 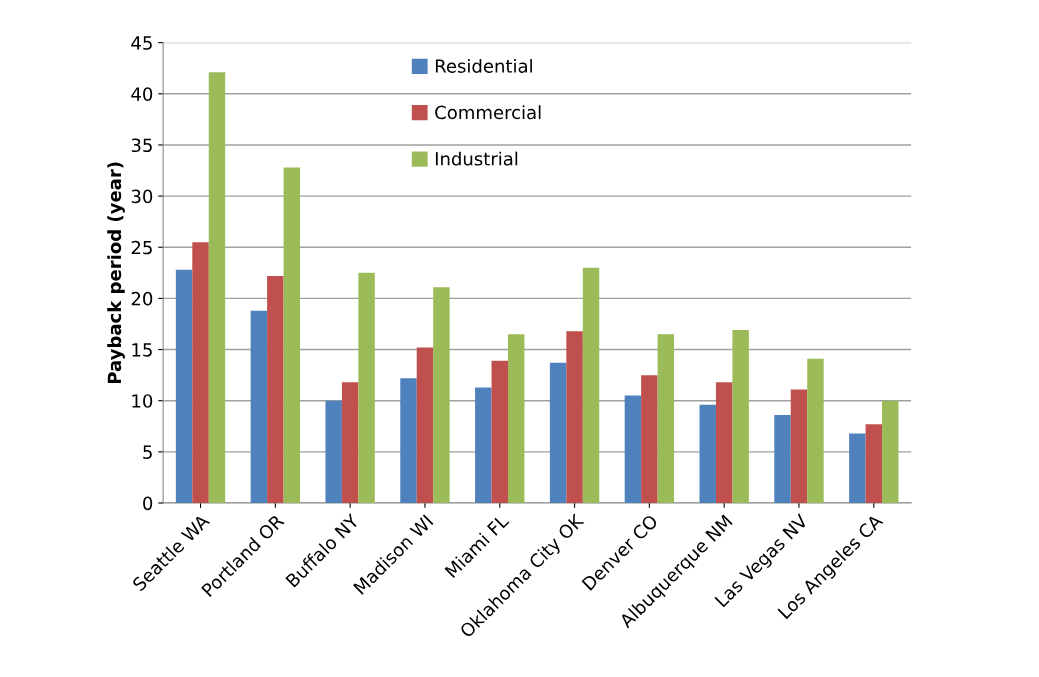 I want to click on legend-label: Industrial, so click(x=476, y=158).